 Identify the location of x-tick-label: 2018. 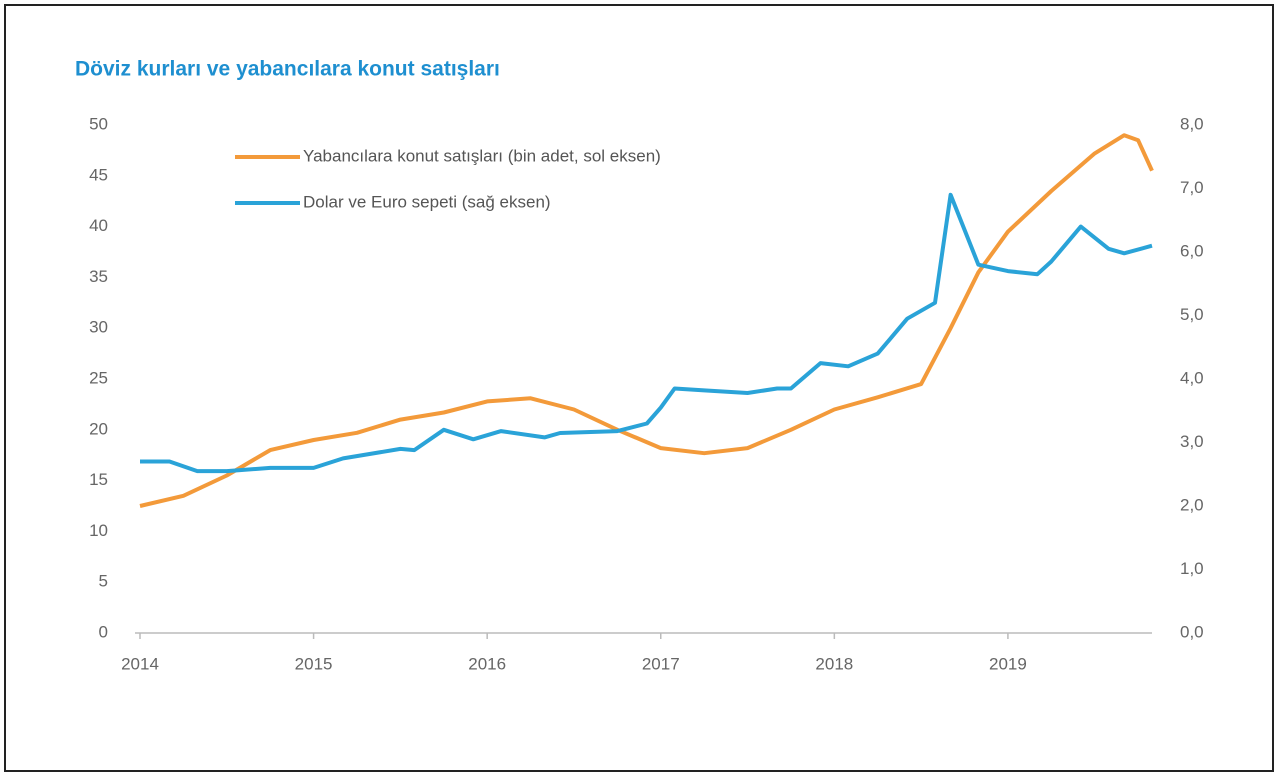
(834, 663).